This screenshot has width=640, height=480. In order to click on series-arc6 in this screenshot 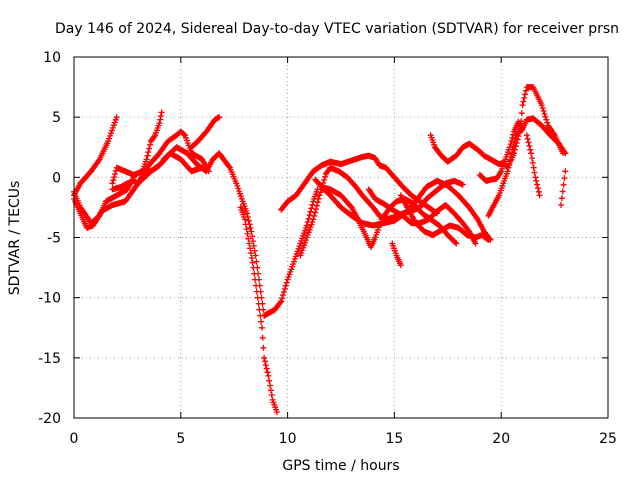, I will do `click(173, 157)`.